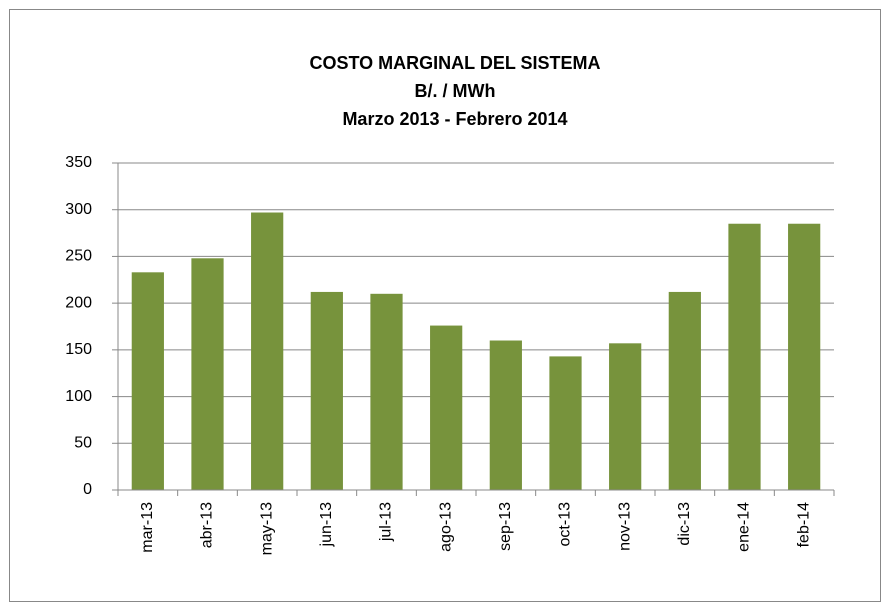 This screenshot has width=891, height=612. What do you see at coordinates (78, 209) in the screenshot?
I see `y-tick-label: 300` at bounding box center [78, 209].